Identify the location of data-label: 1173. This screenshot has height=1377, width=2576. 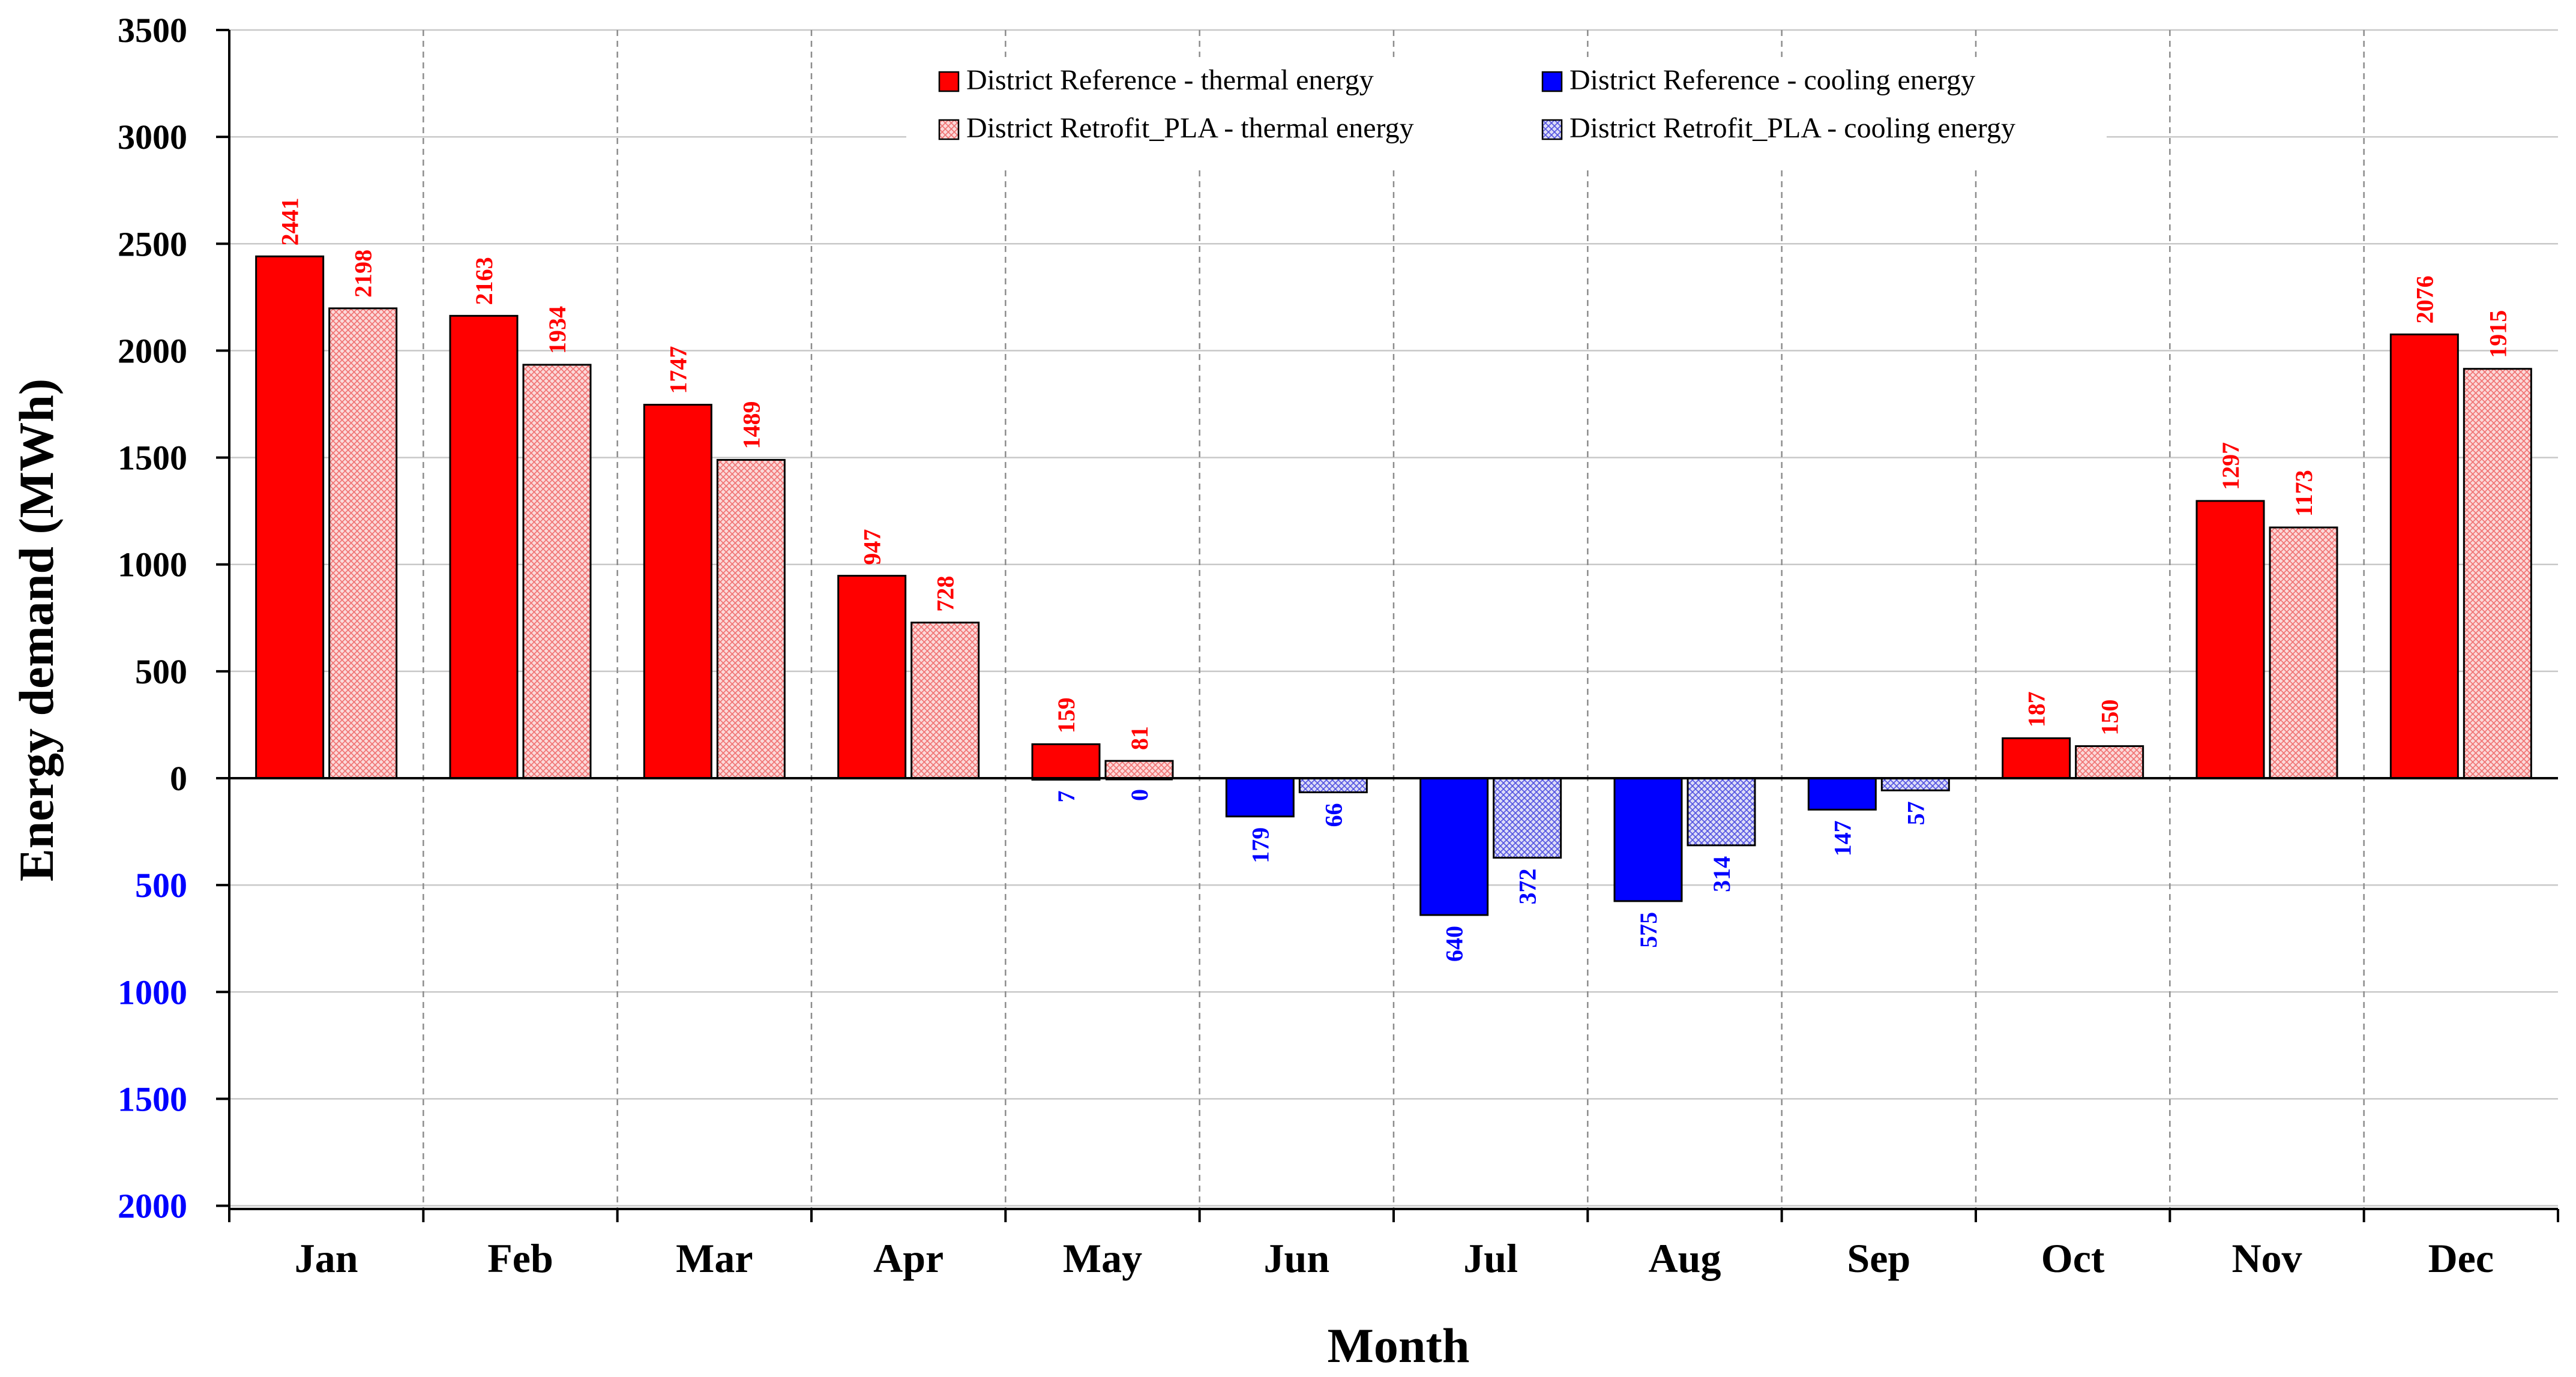
(2303, 493).